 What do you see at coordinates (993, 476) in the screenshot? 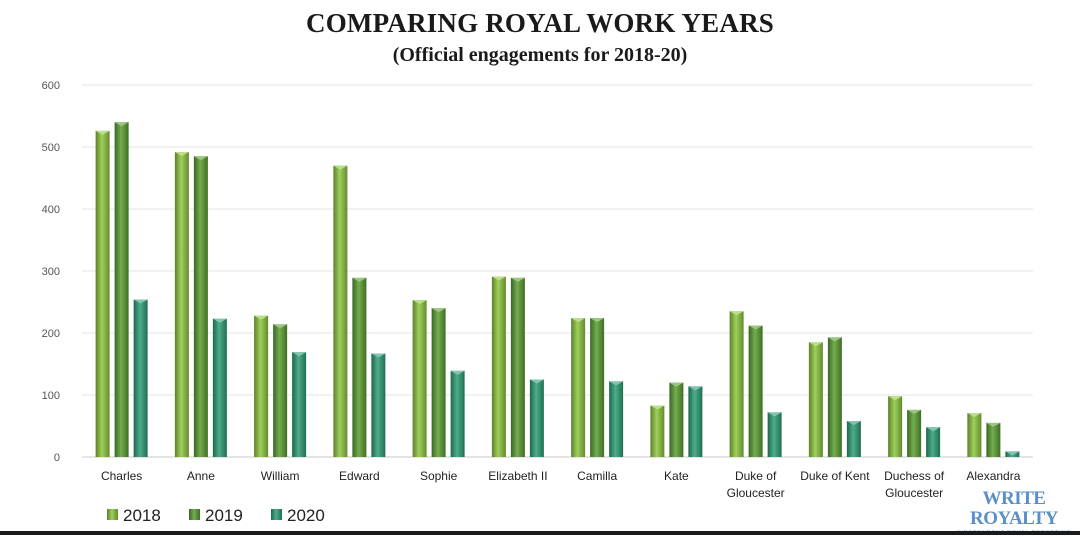
I see `x-tick-label: Alexandra` at bounding box center [993, 476].